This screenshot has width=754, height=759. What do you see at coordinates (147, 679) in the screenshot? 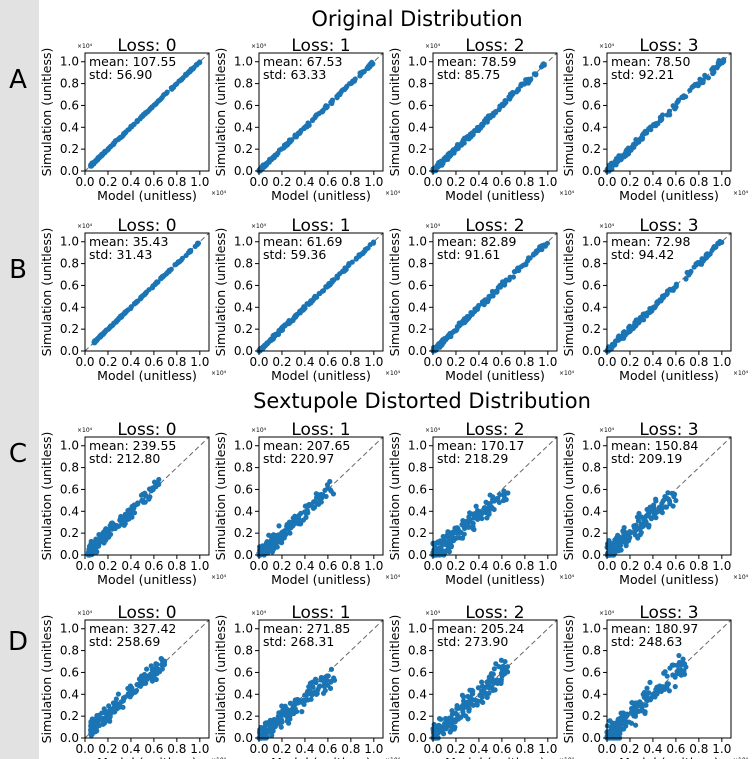
I see `axes-frame` at bounding box center [147, 679].